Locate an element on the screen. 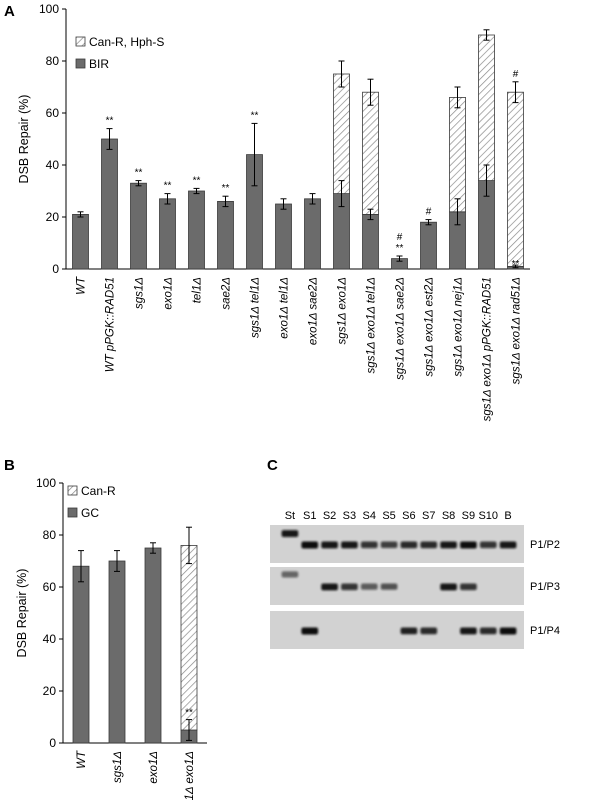  y-tick-label: 20 is located at coordinates (50, 691).